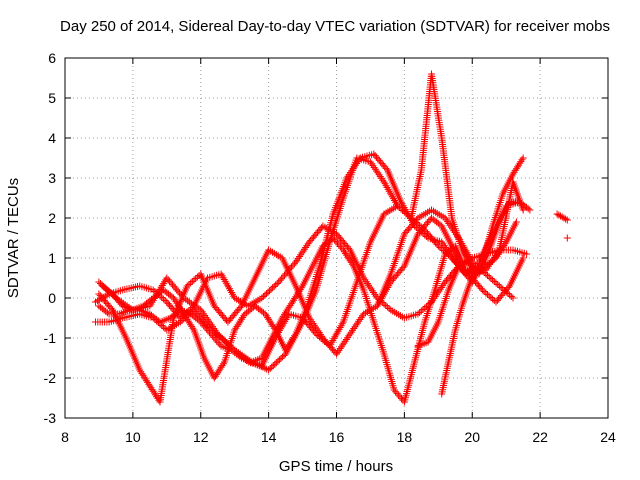 The image size is (640, 480). I want to click on y-tick-label: 2, so click(52, 218).